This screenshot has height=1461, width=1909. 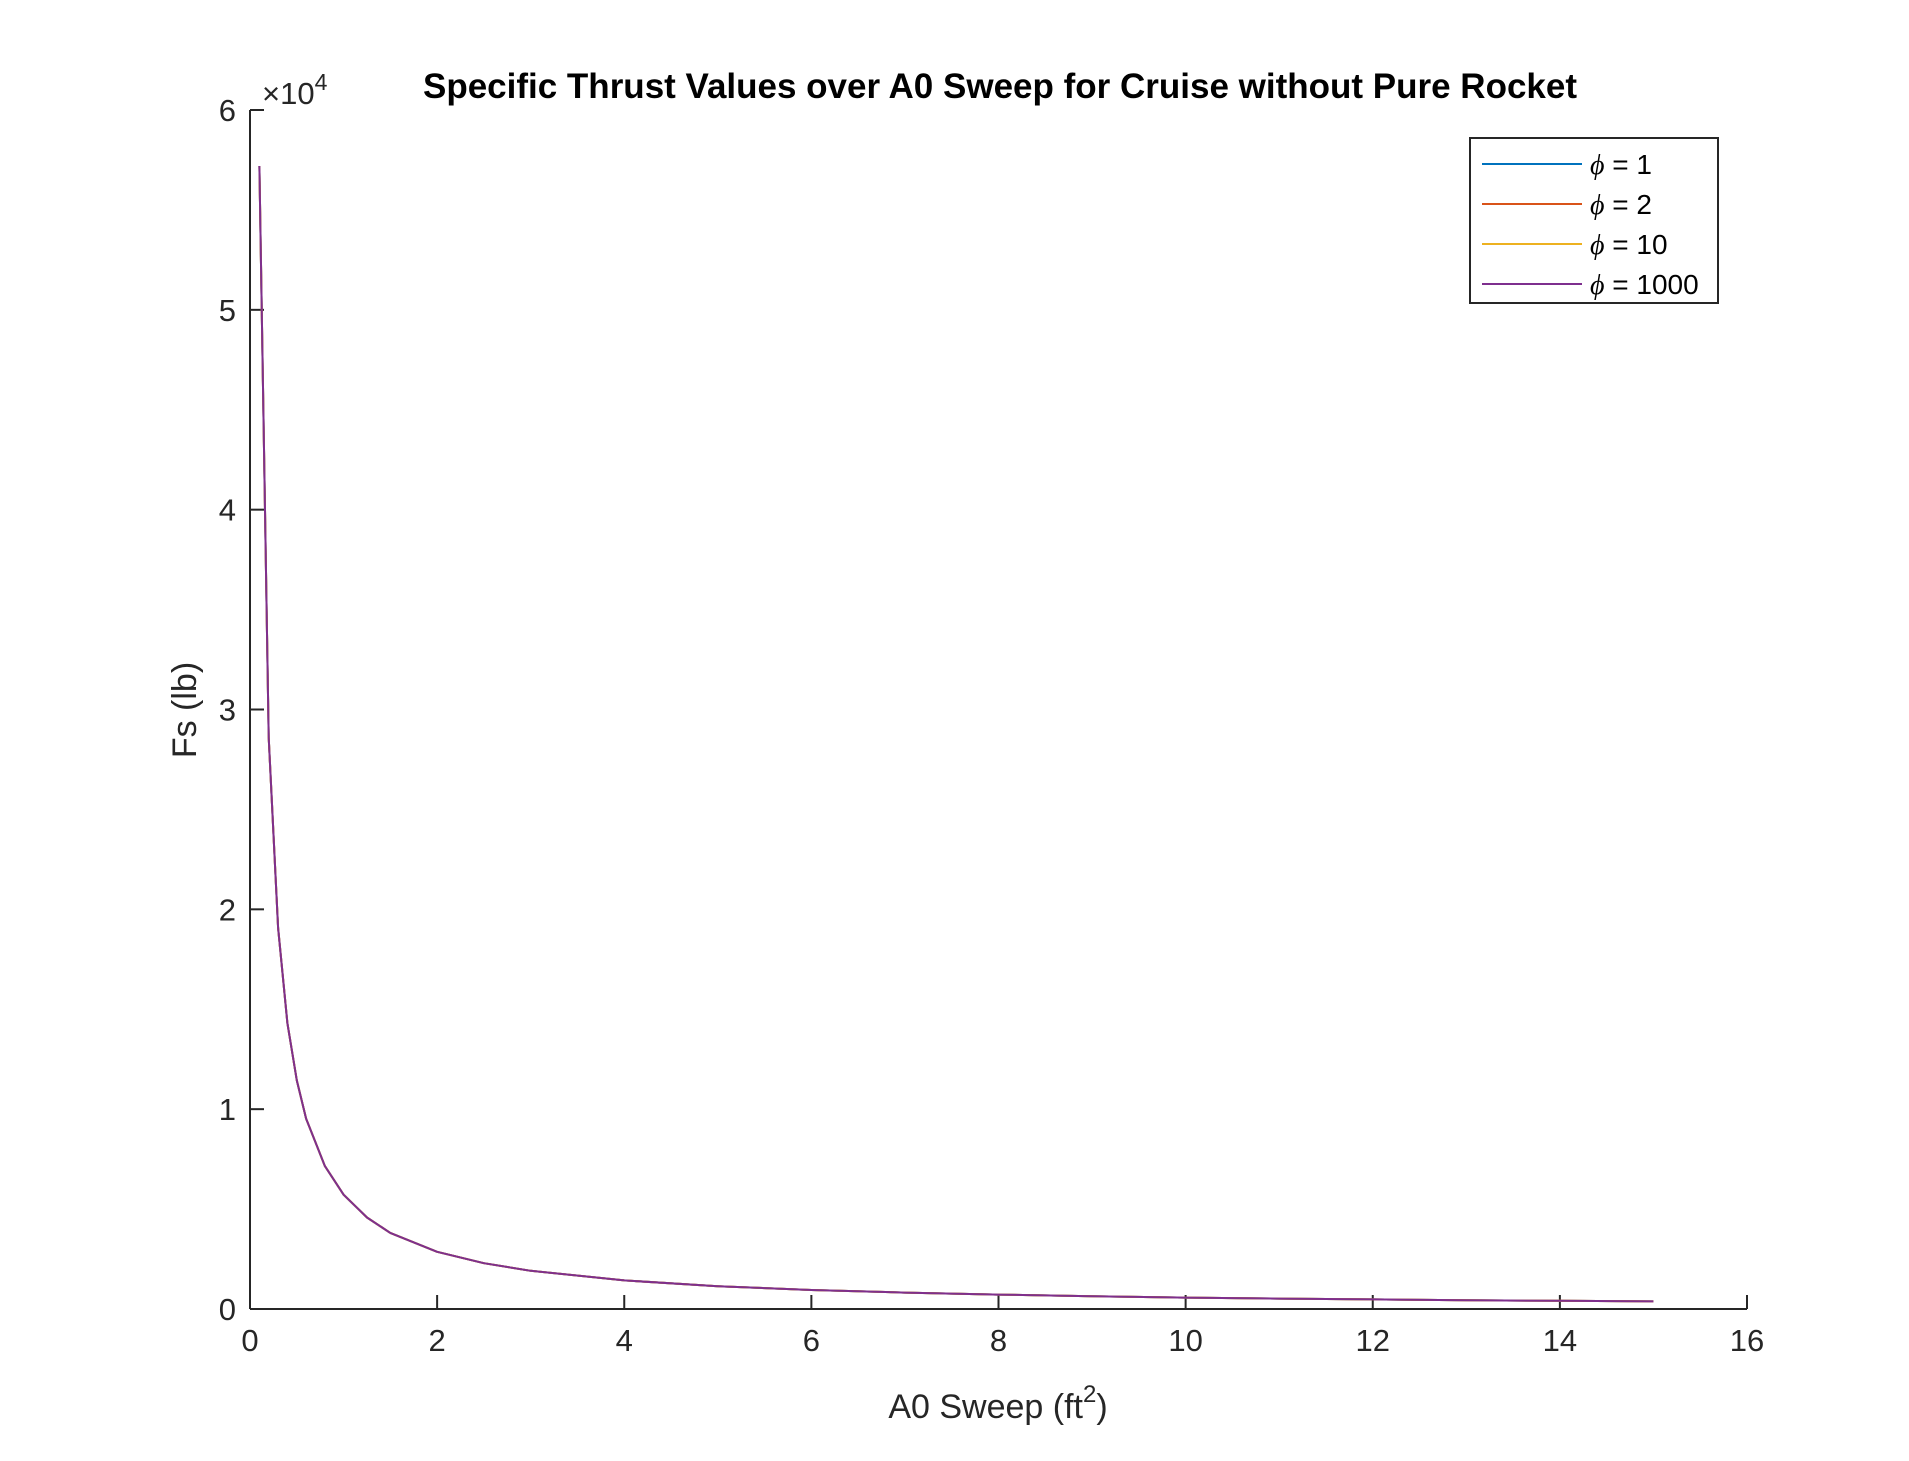 What do you see at coordinates (227, 310) in the screenshot?
I see `y-tick-label: 5` at bounding box center [227, 310].